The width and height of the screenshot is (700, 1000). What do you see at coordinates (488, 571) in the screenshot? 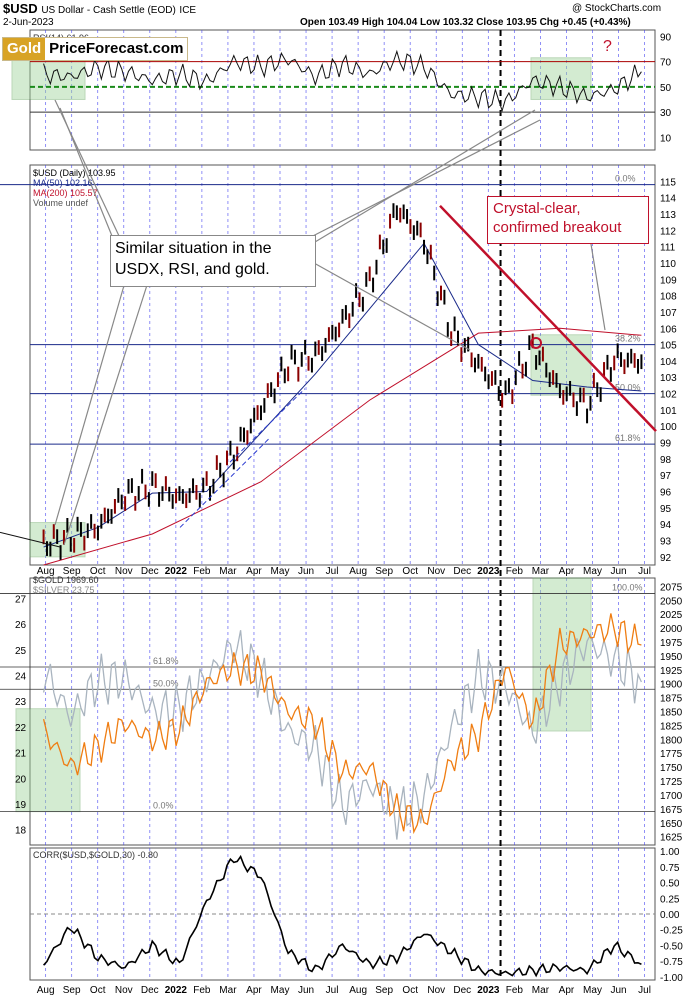
I see `x-tick-label: 2023` at bounding box center [488, 571].